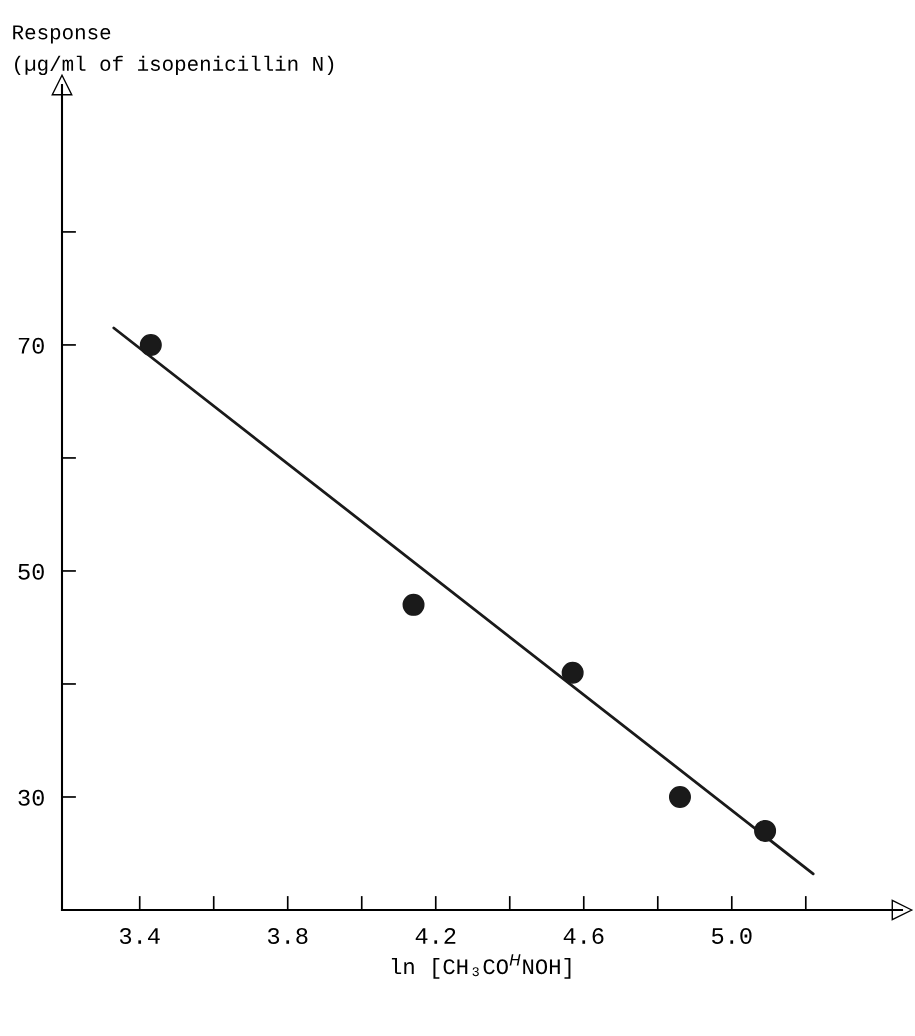 This screenshot has height=1036, width=915. Describe the element at coordinates (173, 50) in the screenshot. I see `y-axis-title: Response (µg/ml of isopenicillin N)` at that location.